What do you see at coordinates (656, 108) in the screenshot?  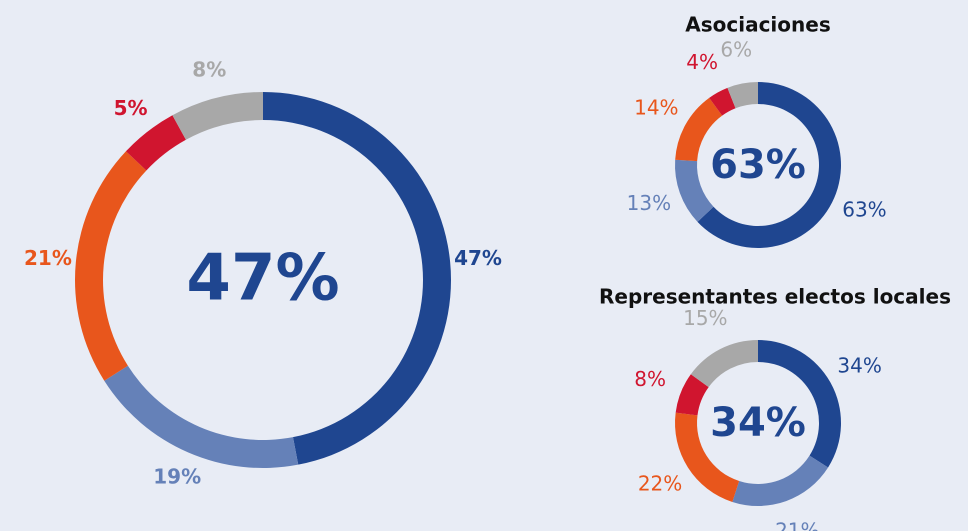 I see `segment-label: 14%` at bounding box center [656, 108].